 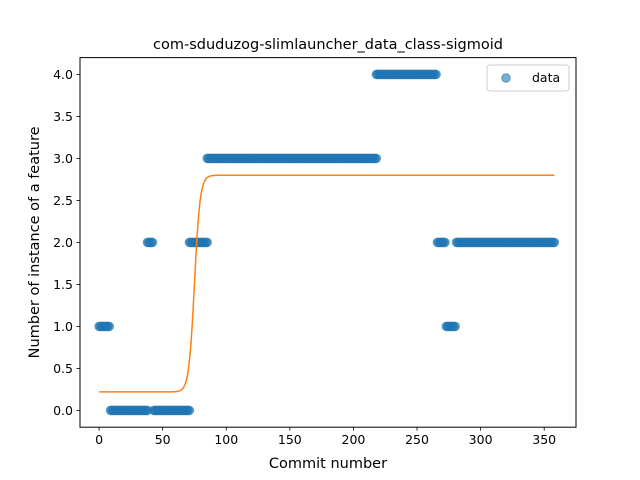 What do you see at coordinates (63, 242) in the screenshot?
I see `y-tick-label: 2.0` at bounding box center [63, 242].